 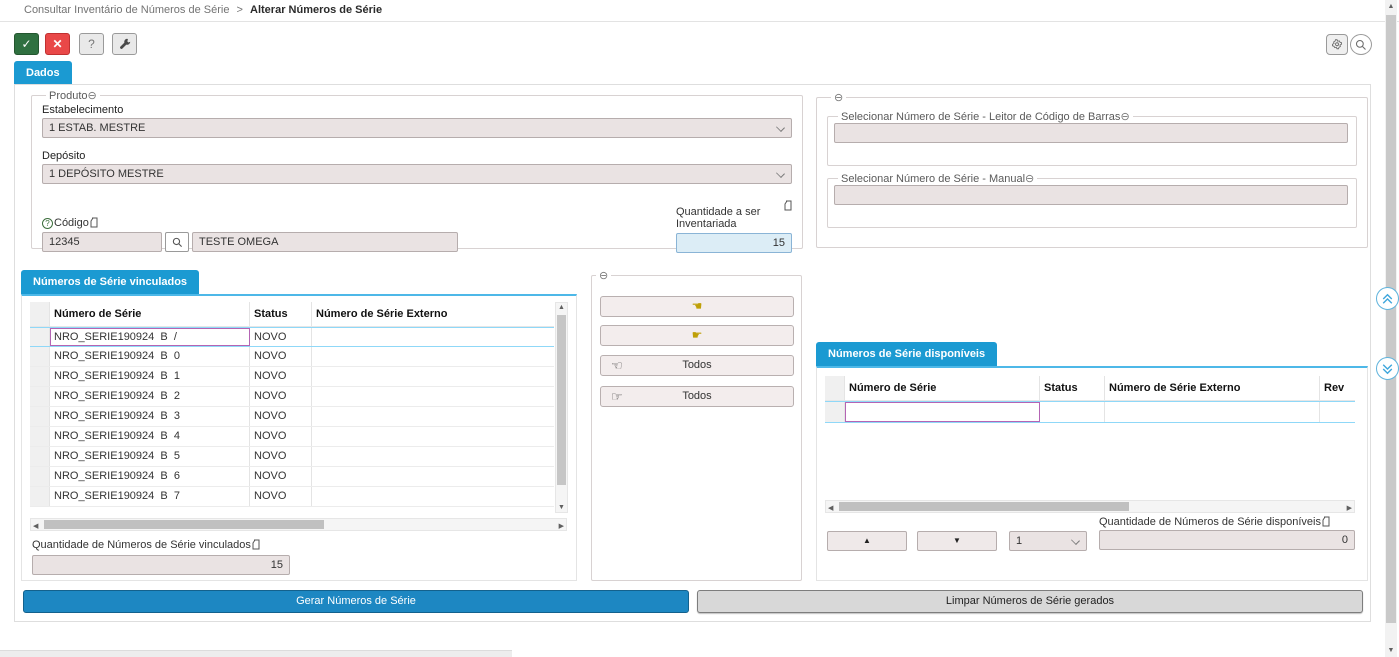 What do you see at coordinates (1090, 412) in the screenshot?
I see `table-row` at bounding box center [1090, 412].